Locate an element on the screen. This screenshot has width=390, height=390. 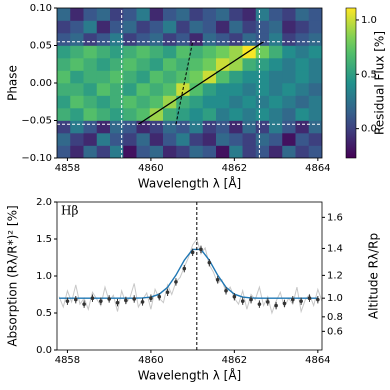
x-tick-label: 4862 is located at coordinates (234, 168).